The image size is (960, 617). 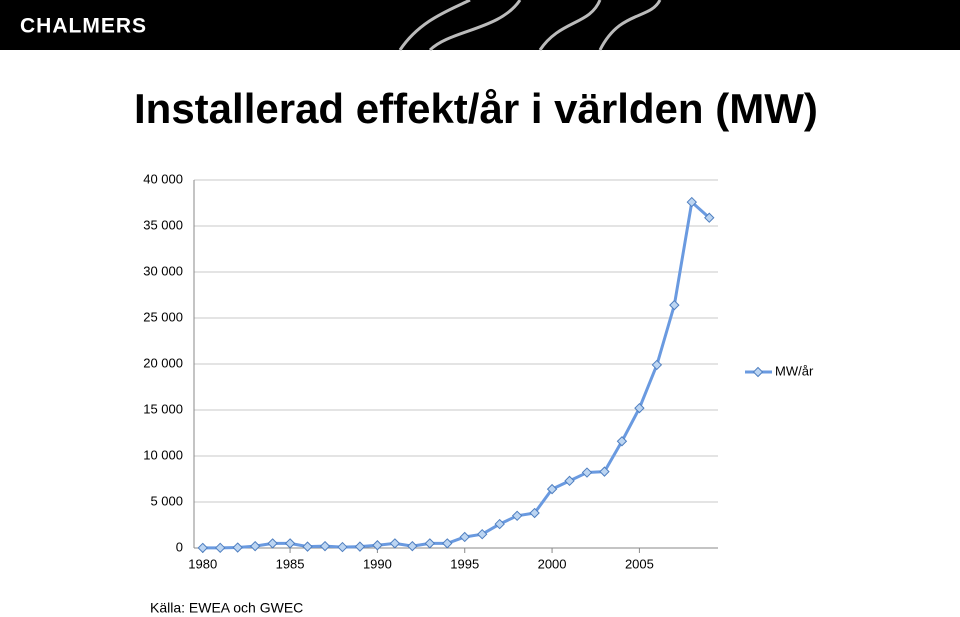 What do you see at coordinates (163, 454) in the screenshot?
I see `y-tick-label: 10 000` at bounding box center [163, 454].